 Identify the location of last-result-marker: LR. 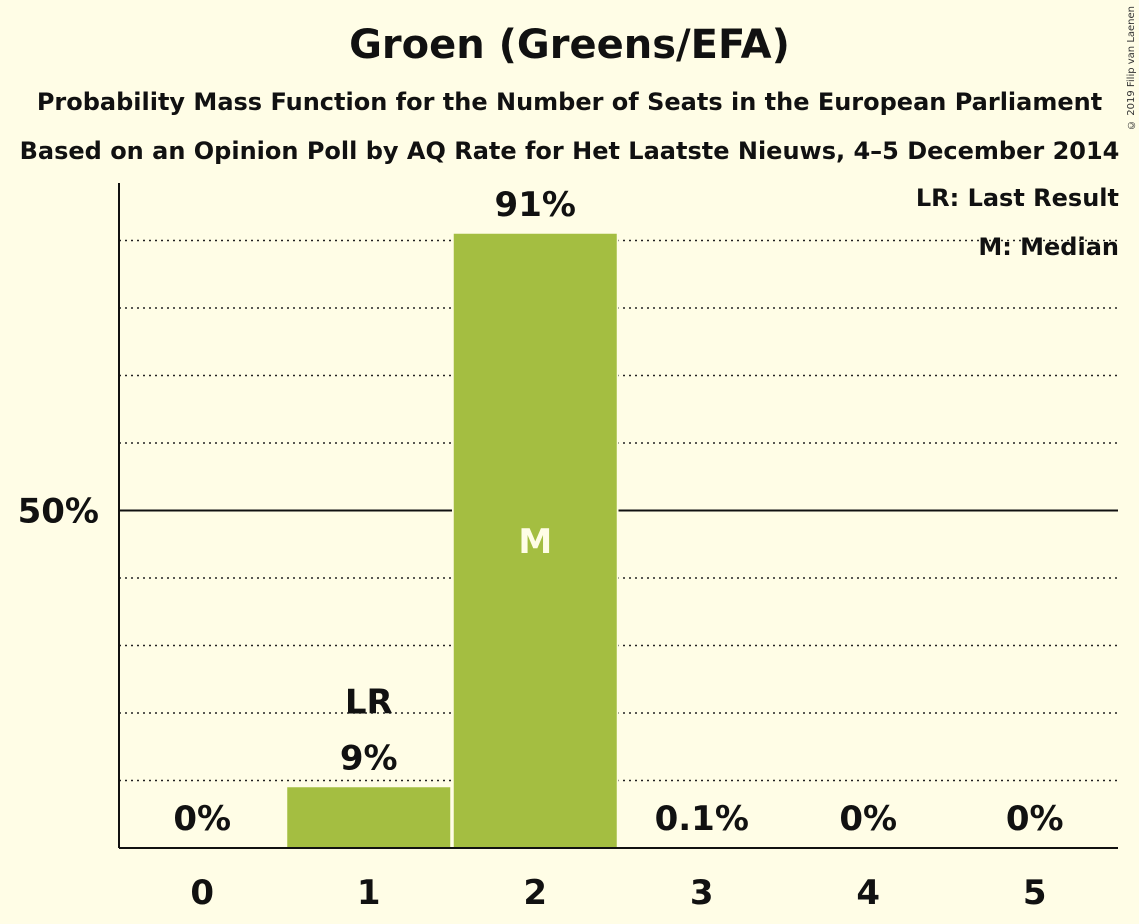
(369, 702).